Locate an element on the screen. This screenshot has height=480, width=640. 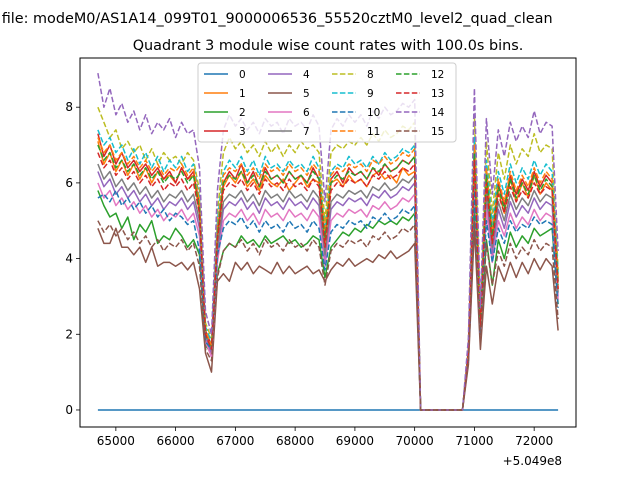
legend-label-1: 1 is located at coordinates (242, 94).